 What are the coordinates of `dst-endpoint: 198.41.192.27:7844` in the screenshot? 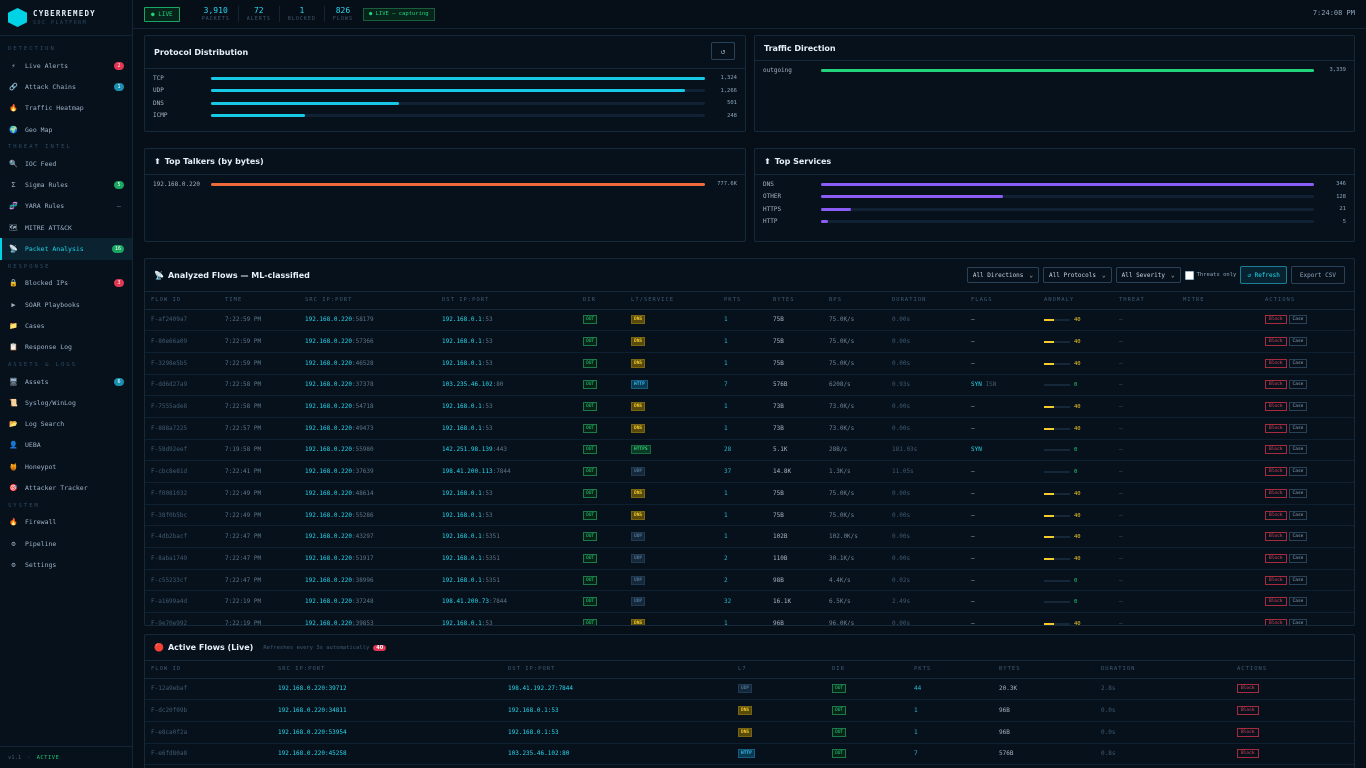 It's located at (617, 689).